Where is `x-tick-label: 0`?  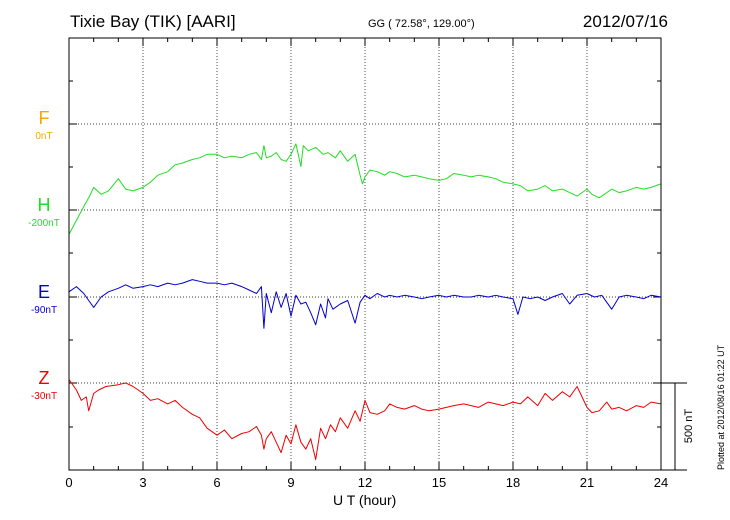 x-tick-label: 0 is located at coordinates (68, 482).